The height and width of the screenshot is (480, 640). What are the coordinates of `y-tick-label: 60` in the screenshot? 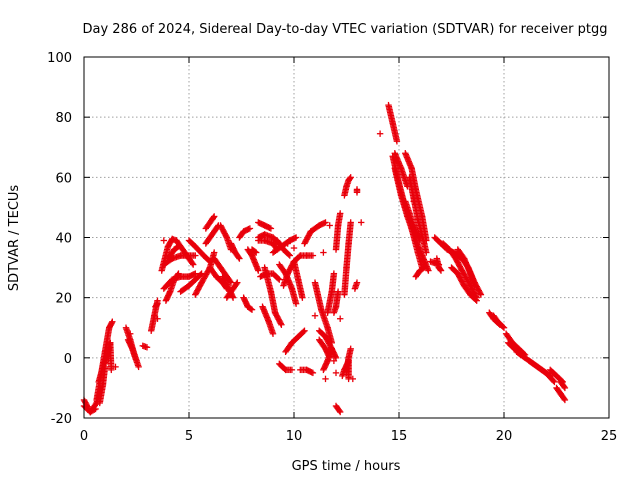 It's located at (63, 178).